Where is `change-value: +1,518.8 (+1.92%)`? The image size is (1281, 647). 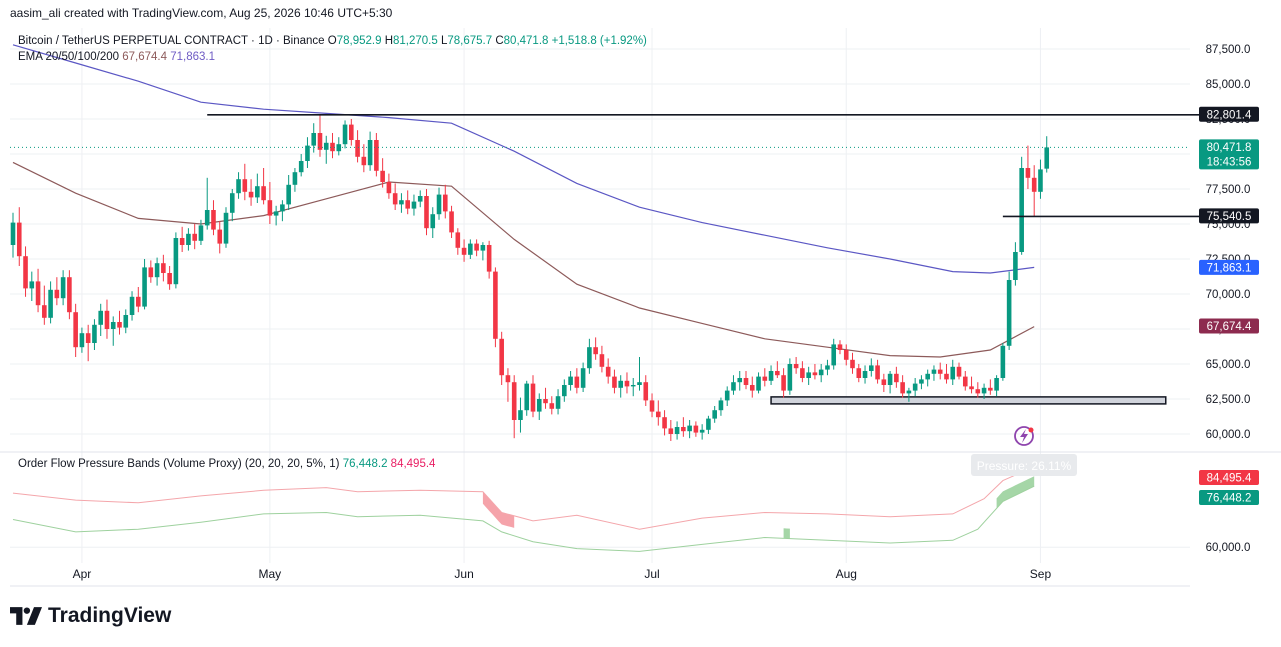 change-value: +1,518.8 (+1.92%) is located at coordinates (599, 41).